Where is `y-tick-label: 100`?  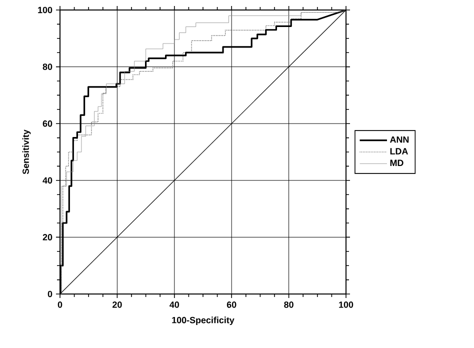 y-tick-label: 100 is located at coordinates (45, 10).